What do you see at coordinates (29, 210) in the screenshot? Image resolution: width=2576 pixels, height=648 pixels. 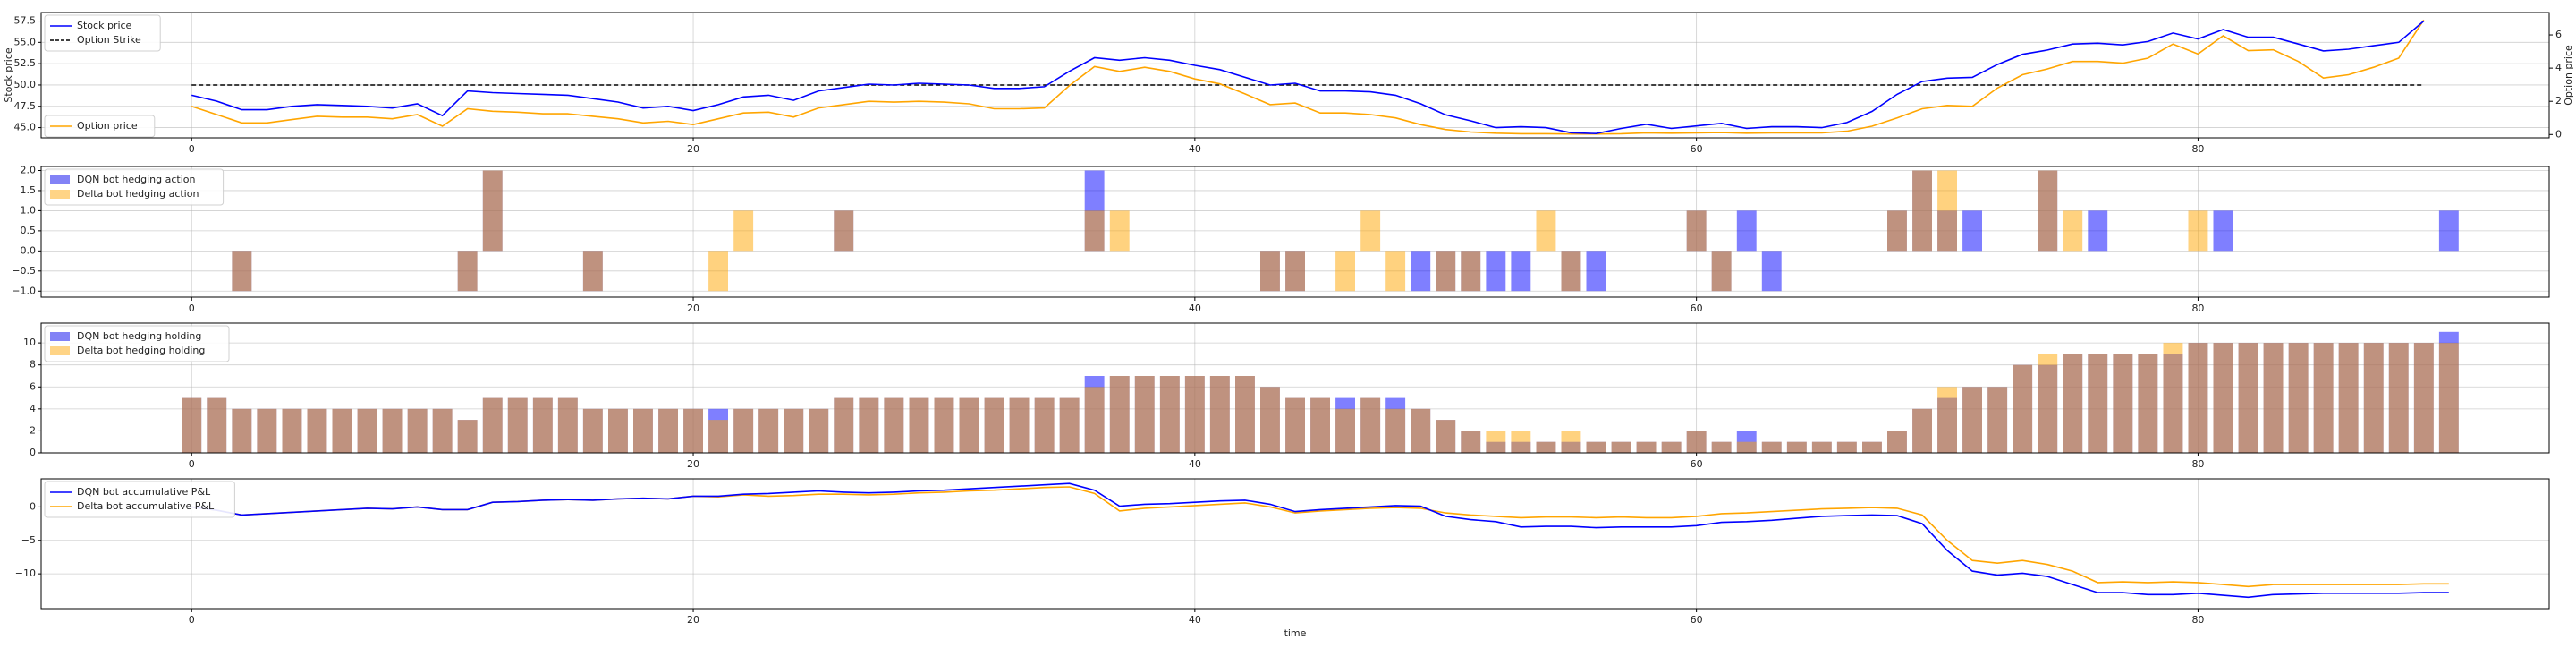 I see `y-tick-label: 1.0` at bounding box center [29, 210].